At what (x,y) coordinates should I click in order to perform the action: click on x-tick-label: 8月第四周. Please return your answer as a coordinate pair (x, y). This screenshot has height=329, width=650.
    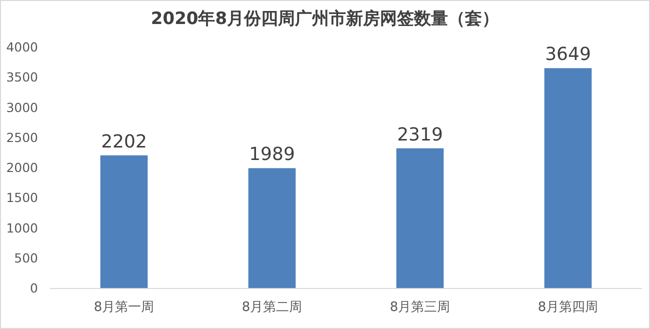
    Looking at the image, I should click on (568, 307).